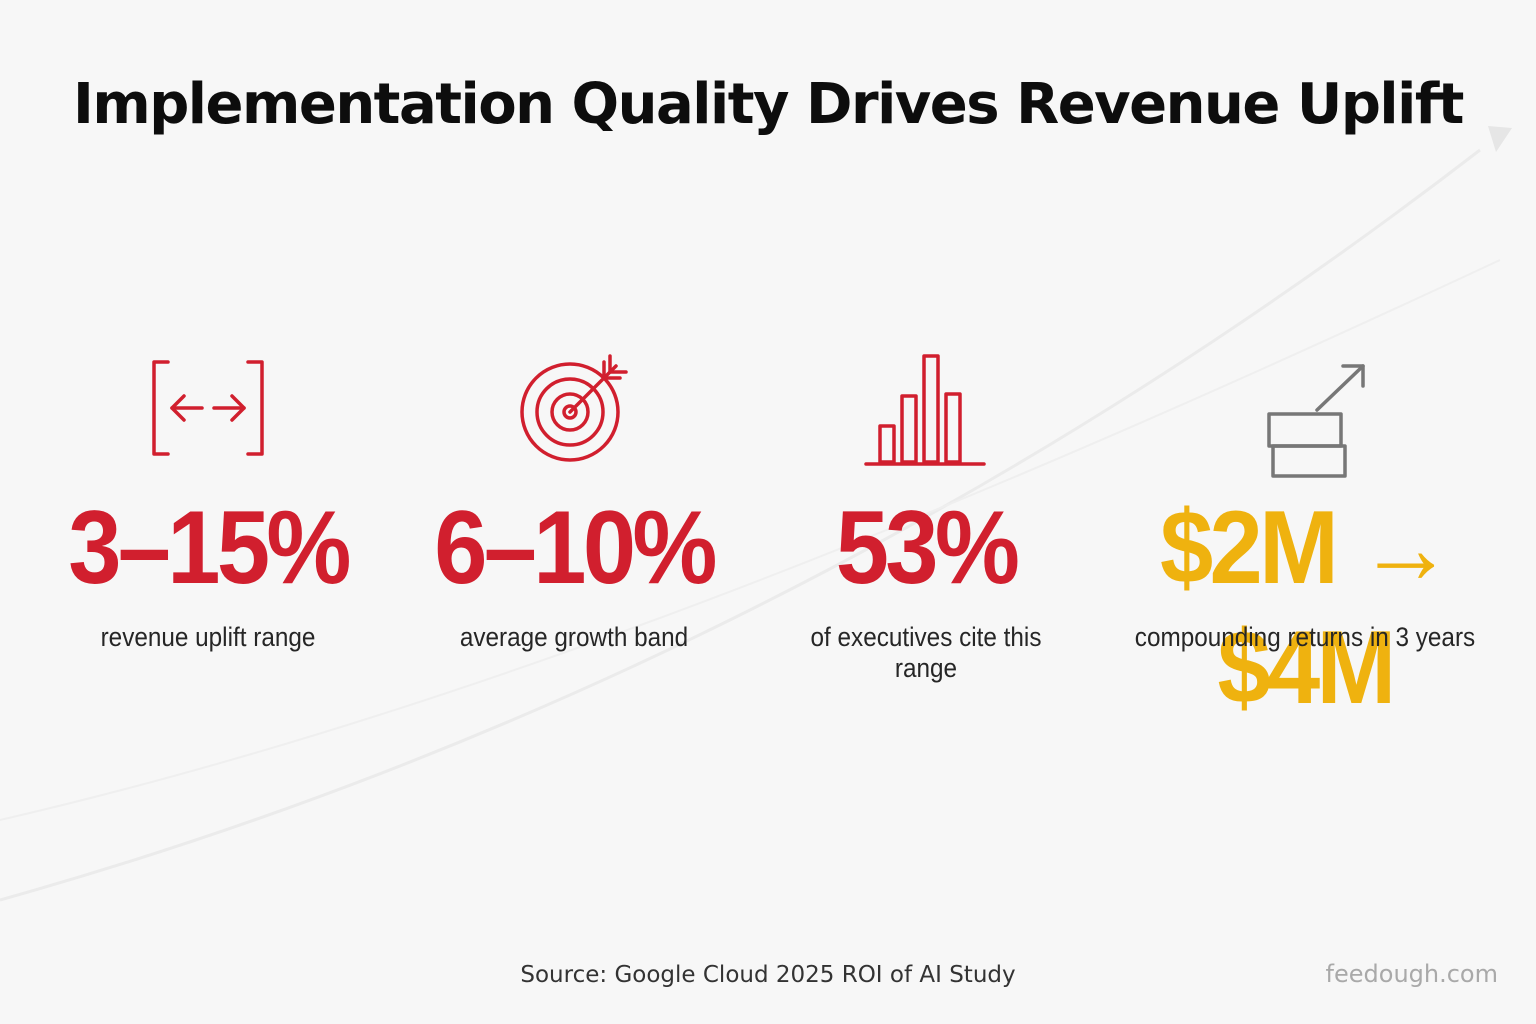 This screenshot has width=1536, height=1024. I want to click on stat-value: 3–15%, so click(209, 548).